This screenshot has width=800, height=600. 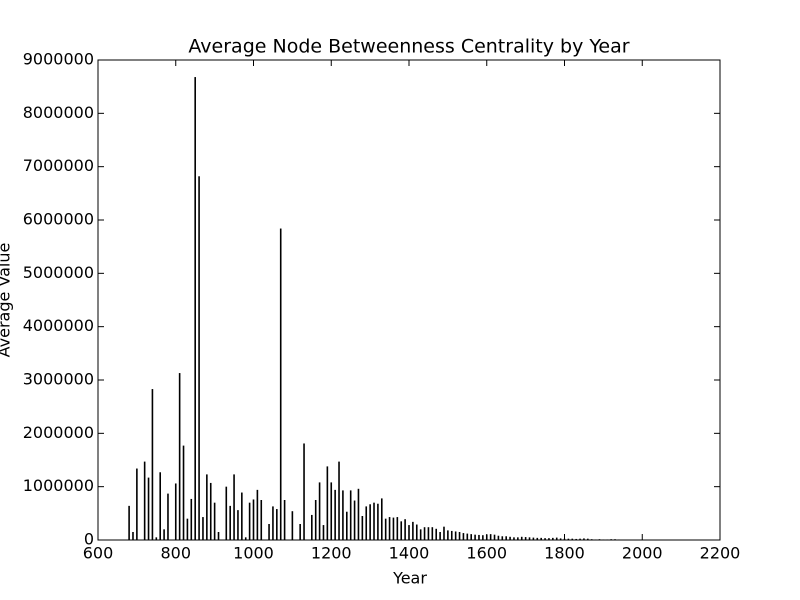 I want to click on y-tick-label: 9000000, so click(x=58, y=59).